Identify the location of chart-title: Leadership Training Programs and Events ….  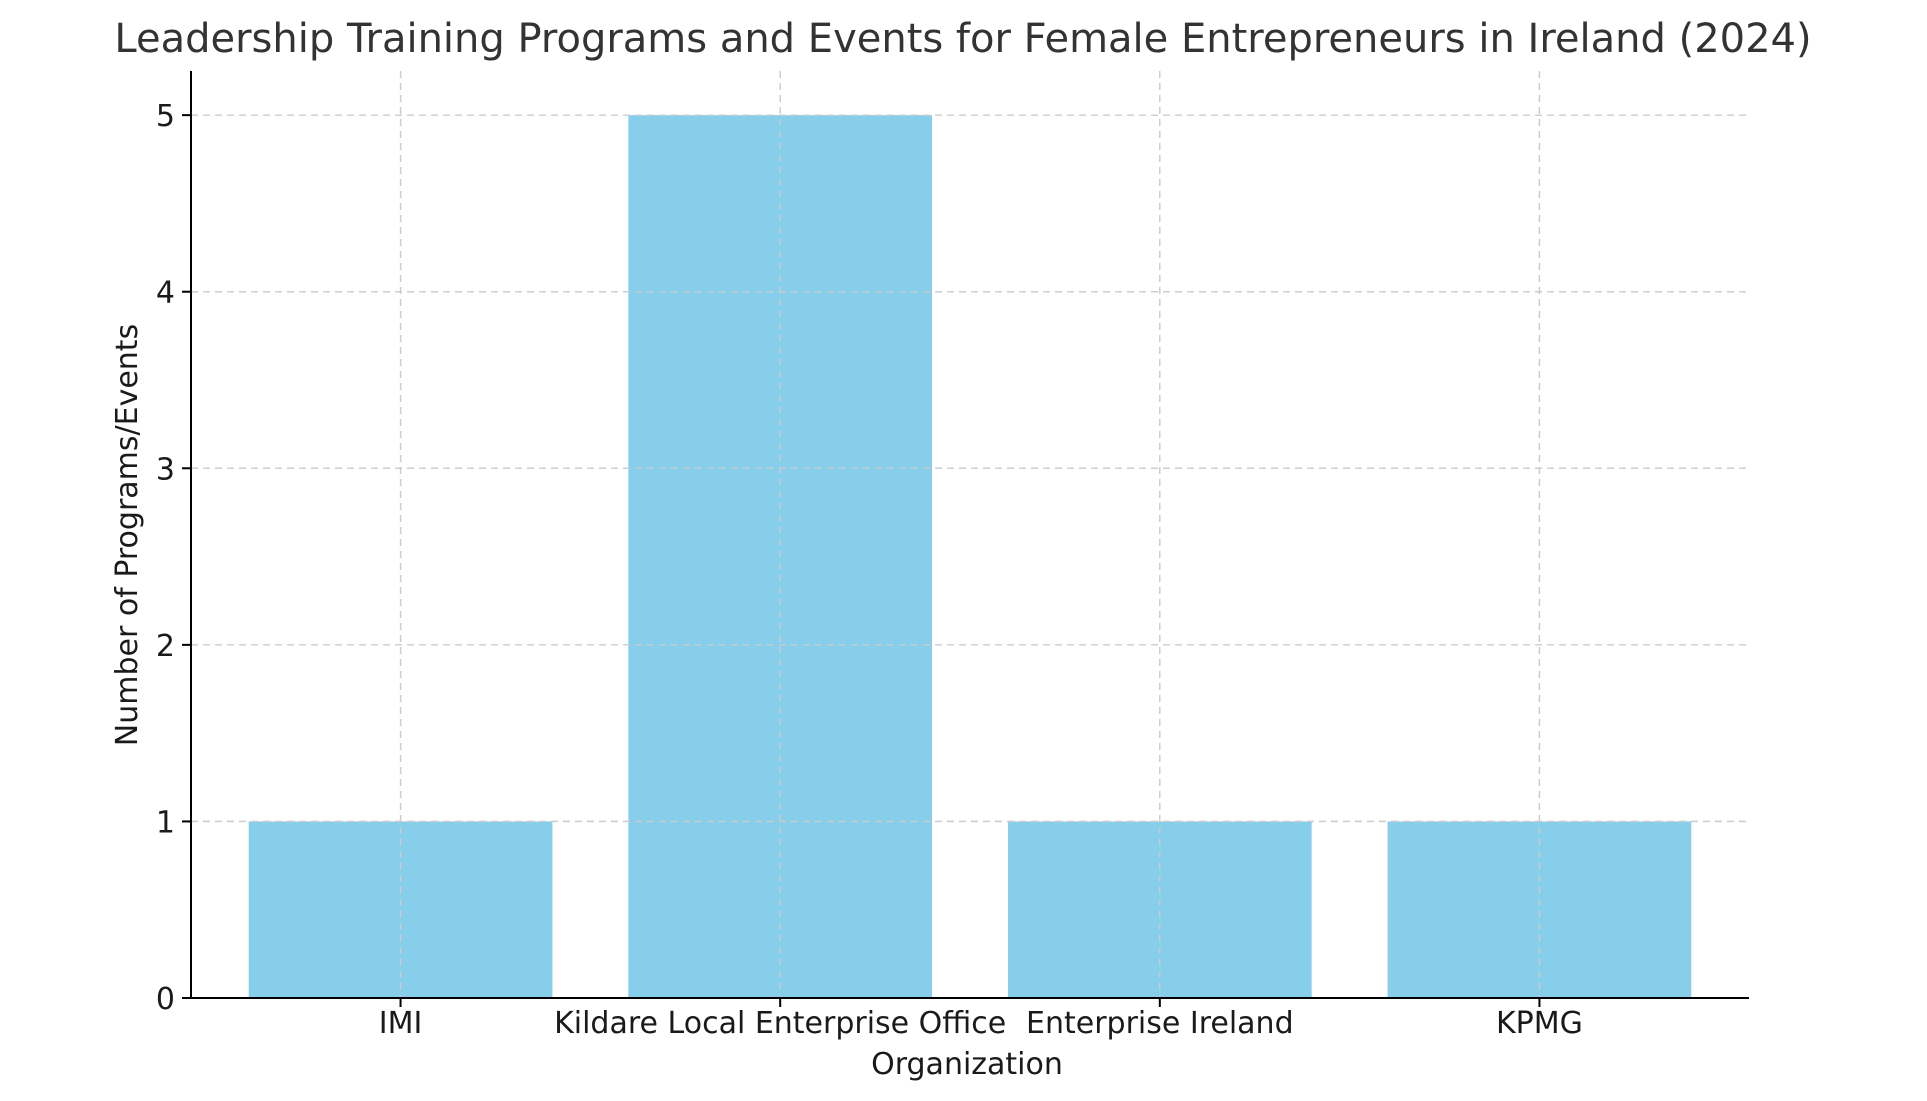
(962, 39).